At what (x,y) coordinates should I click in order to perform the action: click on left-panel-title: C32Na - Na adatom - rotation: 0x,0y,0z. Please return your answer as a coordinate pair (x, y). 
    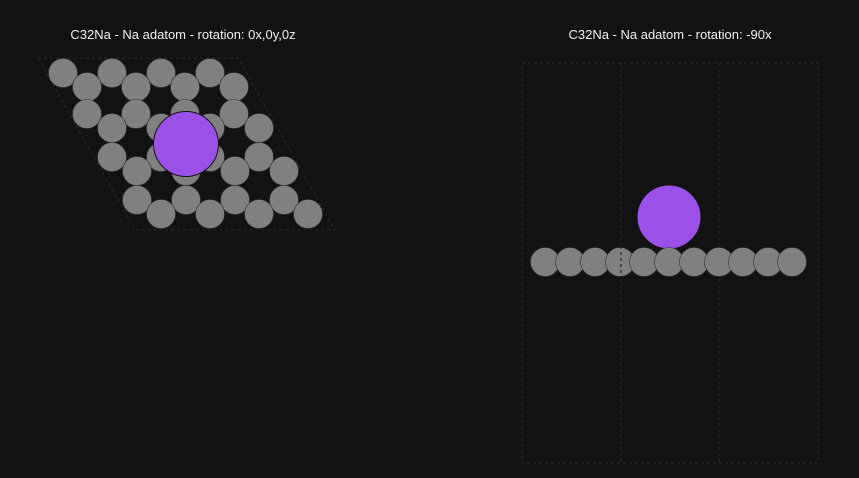
    Looking at the image, I should click on (183, 34).